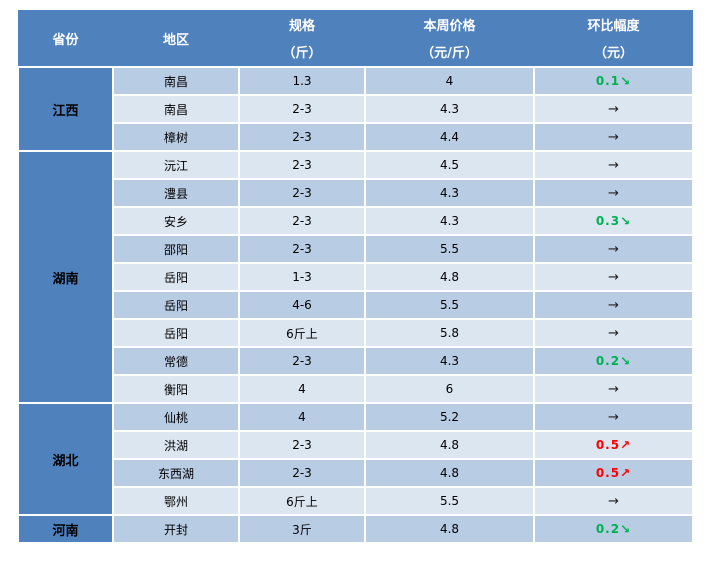 Image resolution: width=711 pixels, height=571 pixels. Describe the element at coordinates (613, 53) in the screenshot. I see `header-change-unit: （元）` at that location.